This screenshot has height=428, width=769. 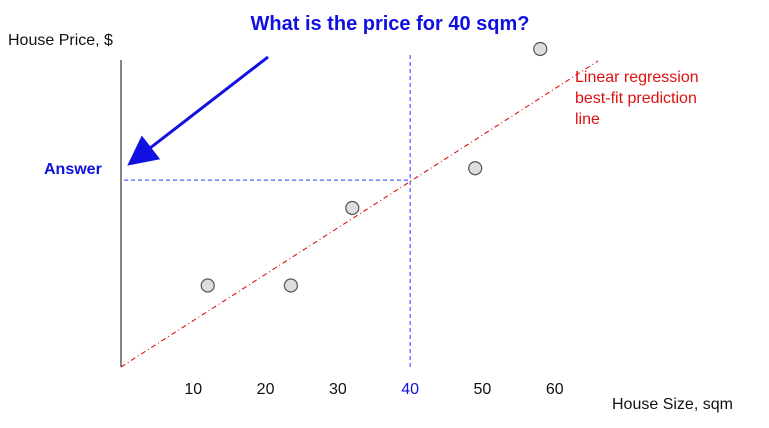 I want to click on answer-label: Answer, so click(x=73, y=169).